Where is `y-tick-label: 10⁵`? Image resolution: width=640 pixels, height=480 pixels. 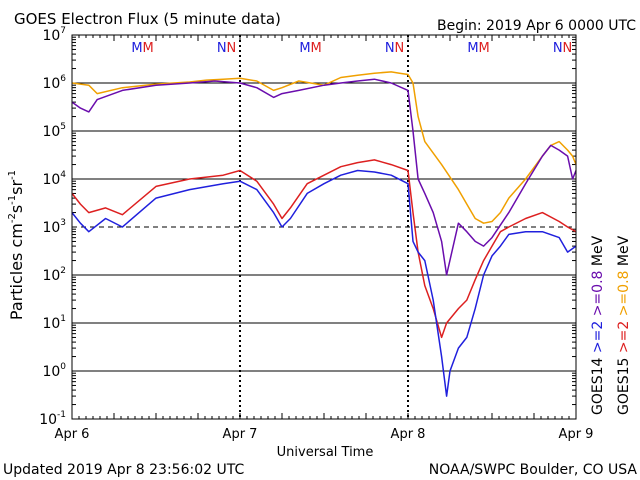
y-tick-label: 10⁵ is located at coordinates (54, 131).